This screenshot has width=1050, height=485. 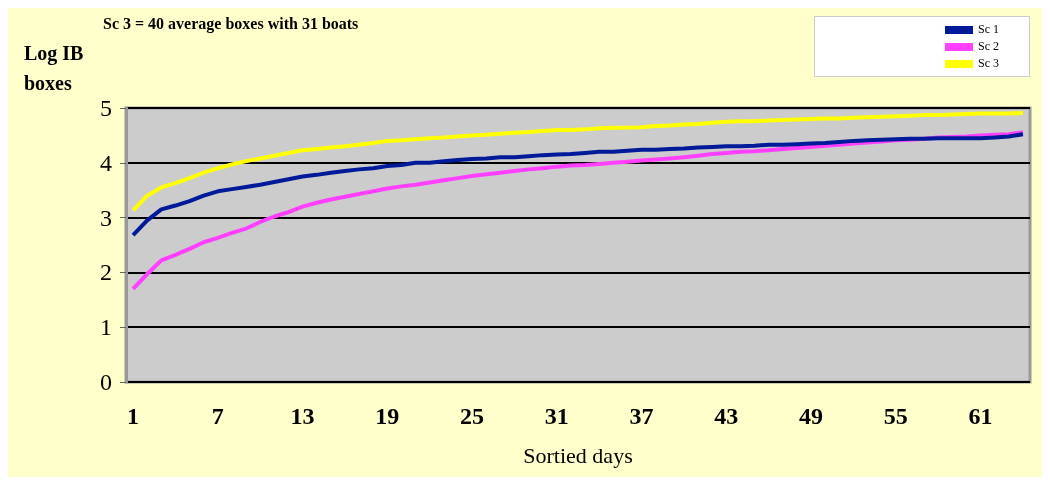 I want to click on y-tick-label: 4, so click(x=106, y=162).